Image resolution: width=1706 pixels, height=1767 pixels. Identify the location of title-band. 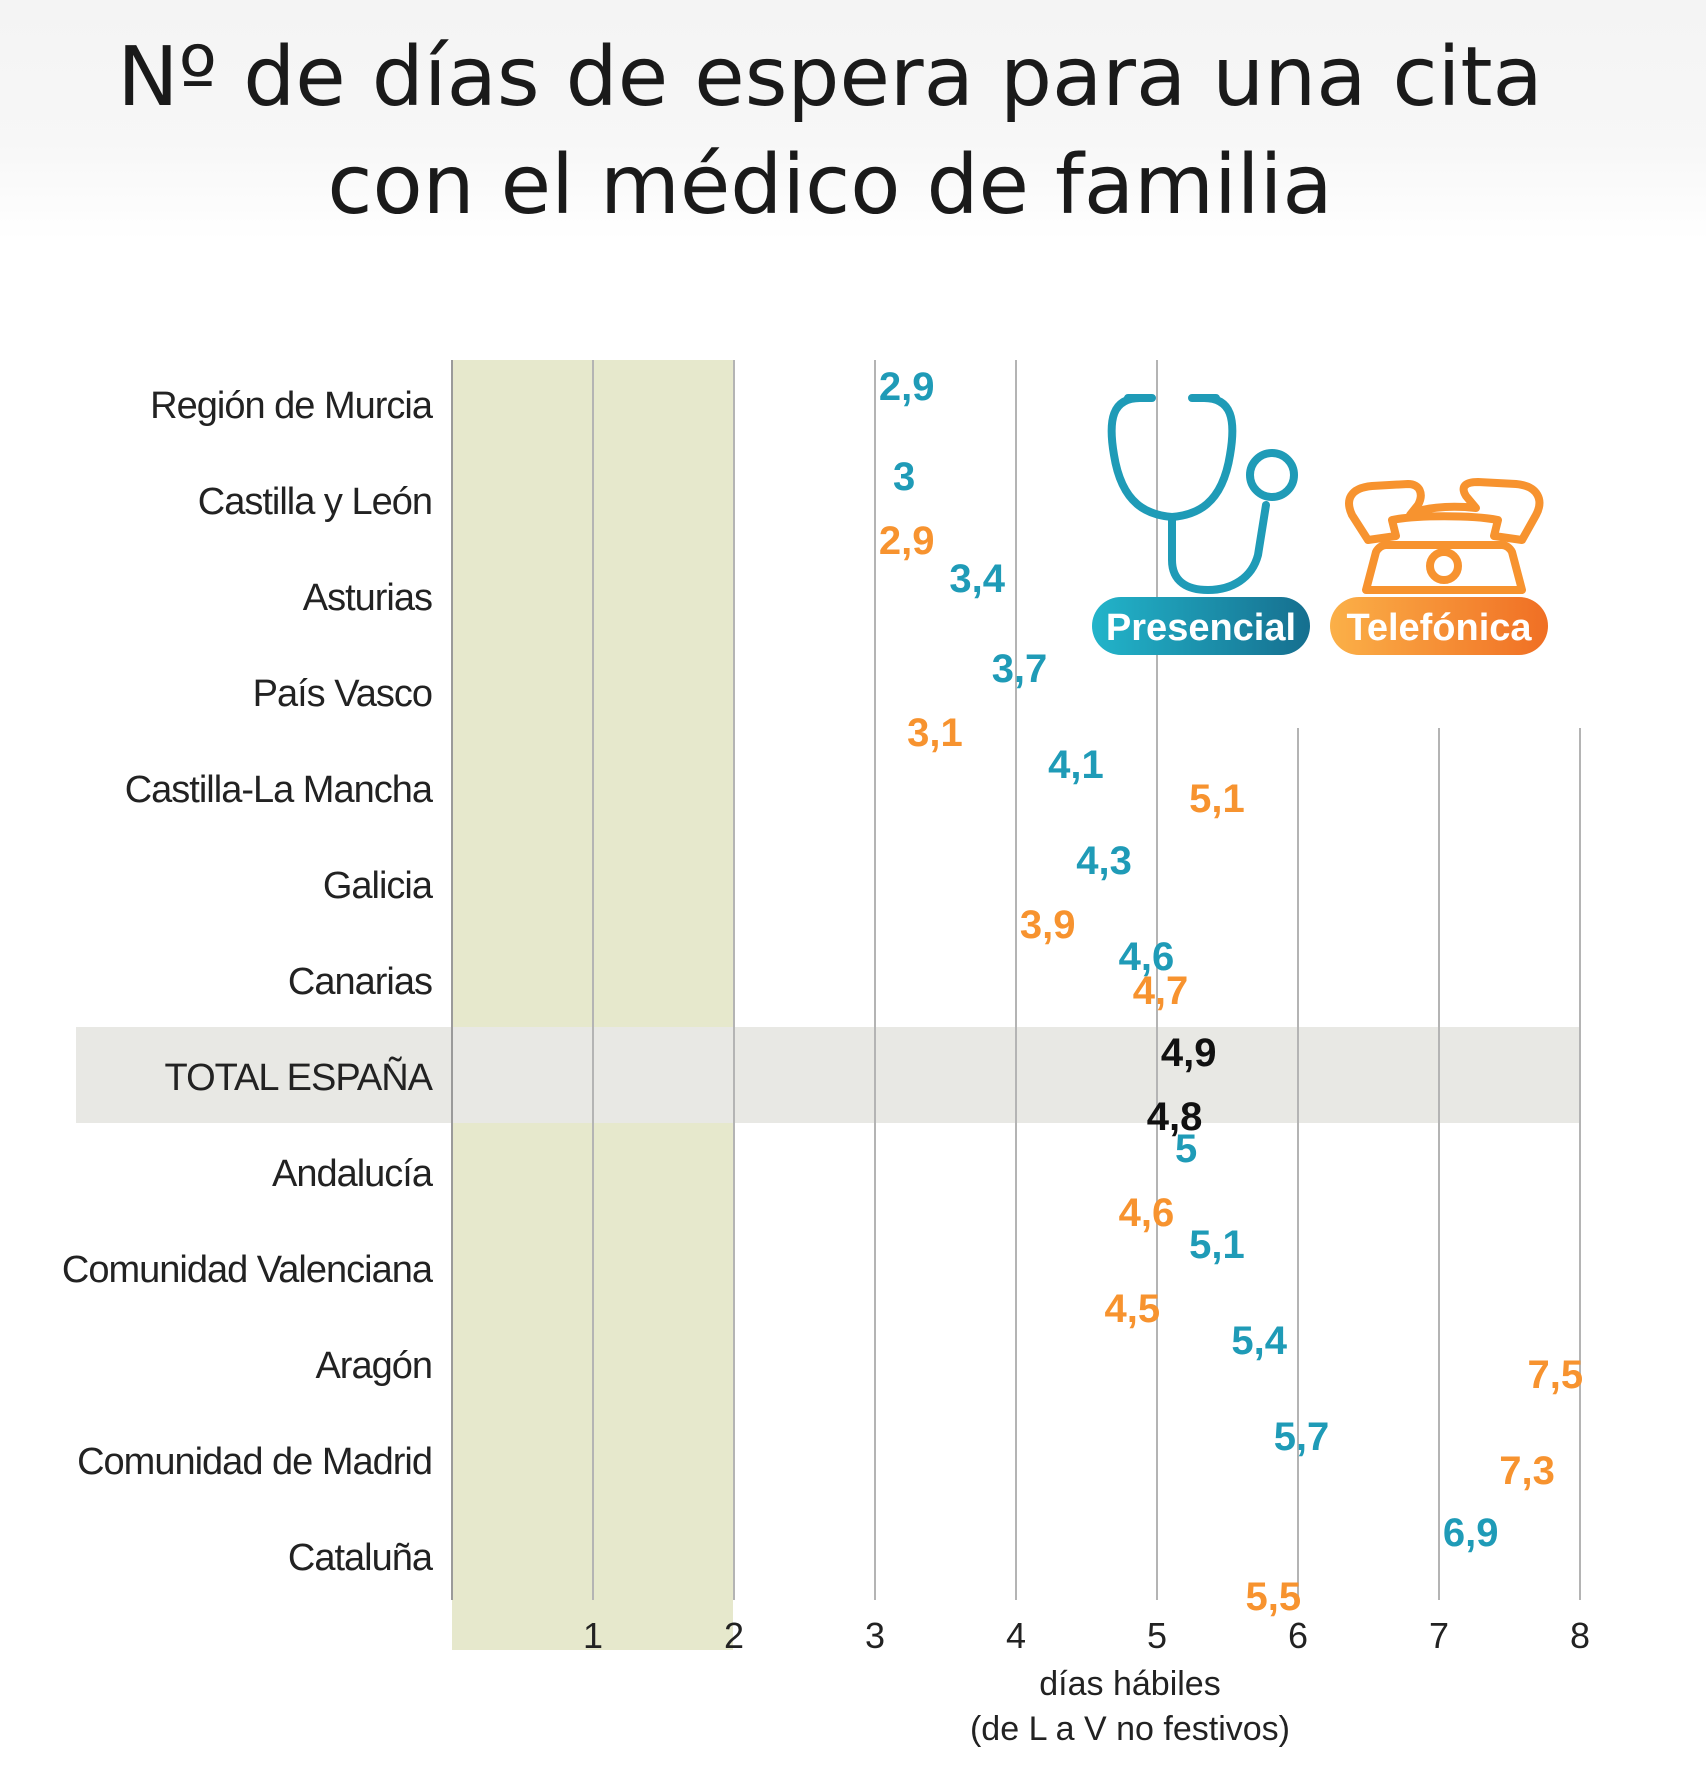
(853, 120).